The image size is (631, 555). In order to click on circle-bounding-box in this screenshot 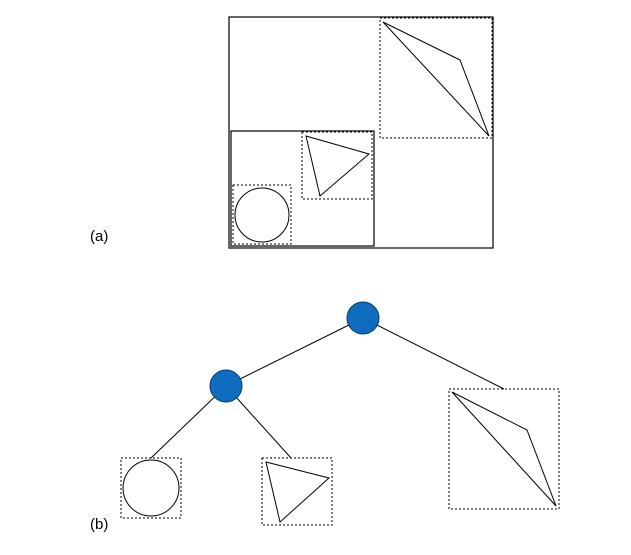, I will do `click(262, 214)`.